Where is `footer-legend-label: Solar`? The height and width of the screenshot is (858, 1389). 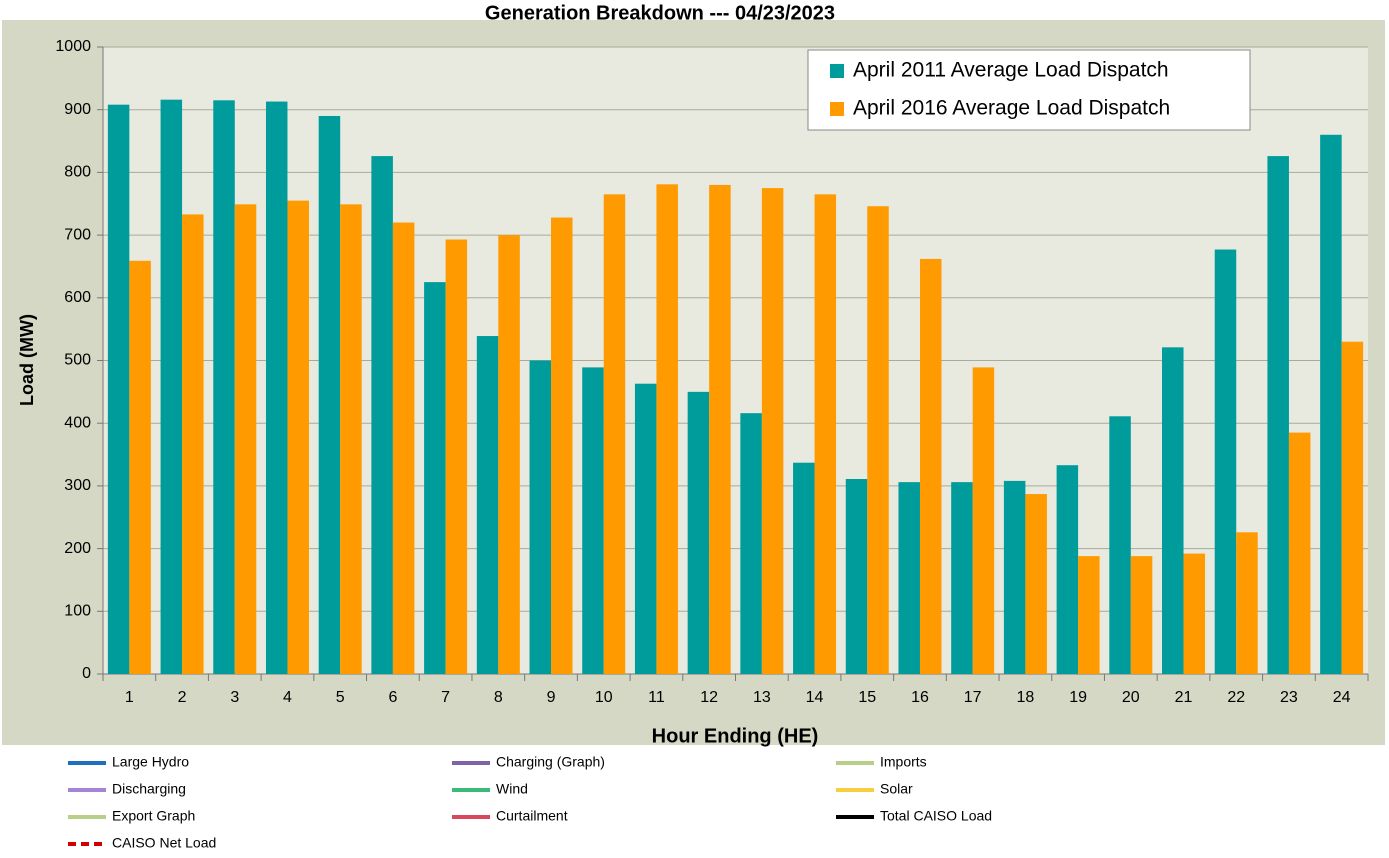
footer-legend-label: Solar is located at coordinates (896, 789).